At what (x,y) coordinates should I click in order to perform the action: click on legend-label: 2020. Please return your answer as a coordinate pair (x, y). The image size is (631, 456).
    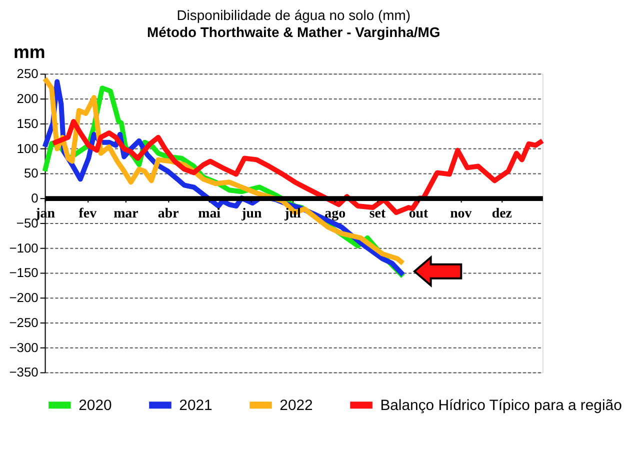
    Looking at the image, I should click on (95, 405).